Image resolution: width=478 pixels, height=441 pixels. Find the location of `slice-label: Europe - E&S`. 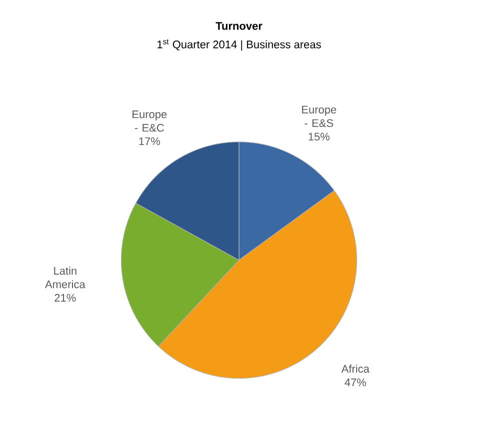

slice-label: Europe - E&S is located at coordinates (319, 116).